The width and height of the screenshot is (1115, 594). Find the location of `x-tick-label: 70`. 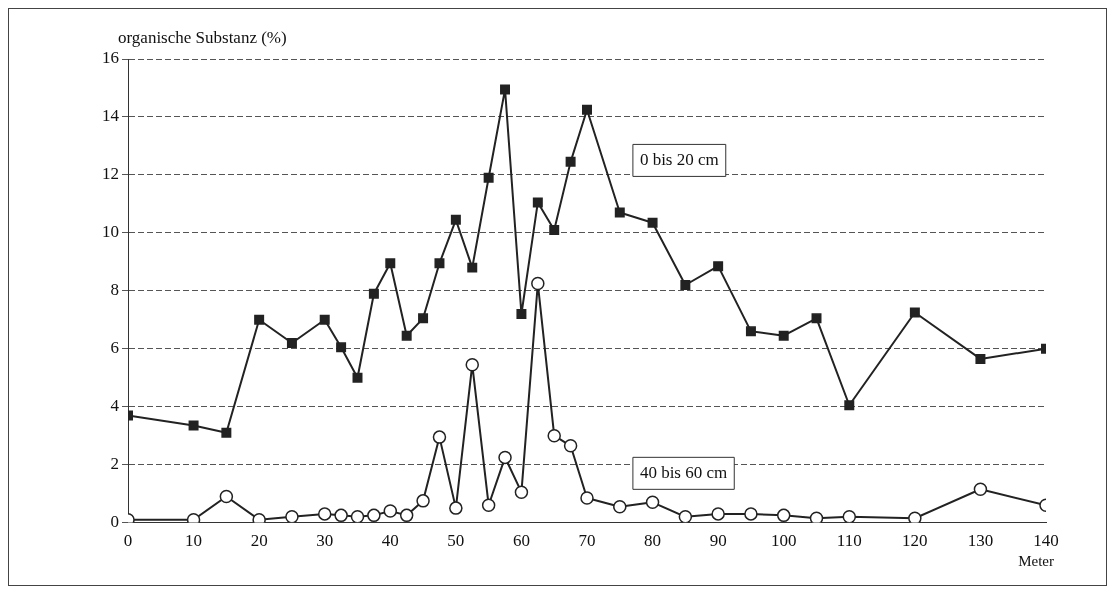

x-tick-label: 70 is located at coordinates (587, 541).